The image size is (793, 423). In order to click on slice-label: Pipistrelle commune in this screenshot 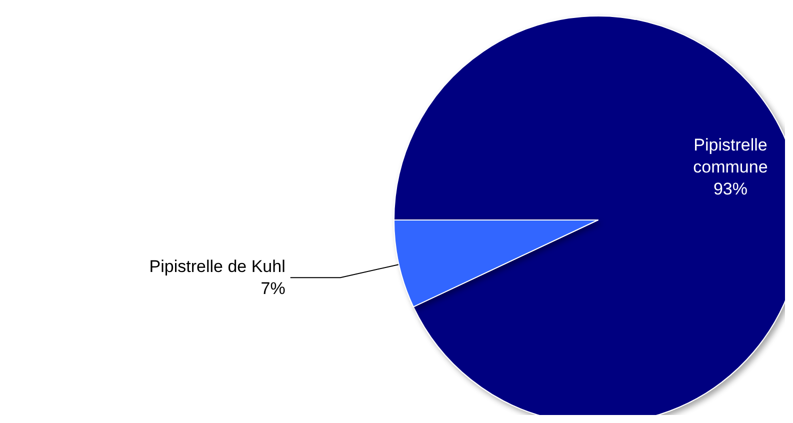, I will do `click(730, 156)`.